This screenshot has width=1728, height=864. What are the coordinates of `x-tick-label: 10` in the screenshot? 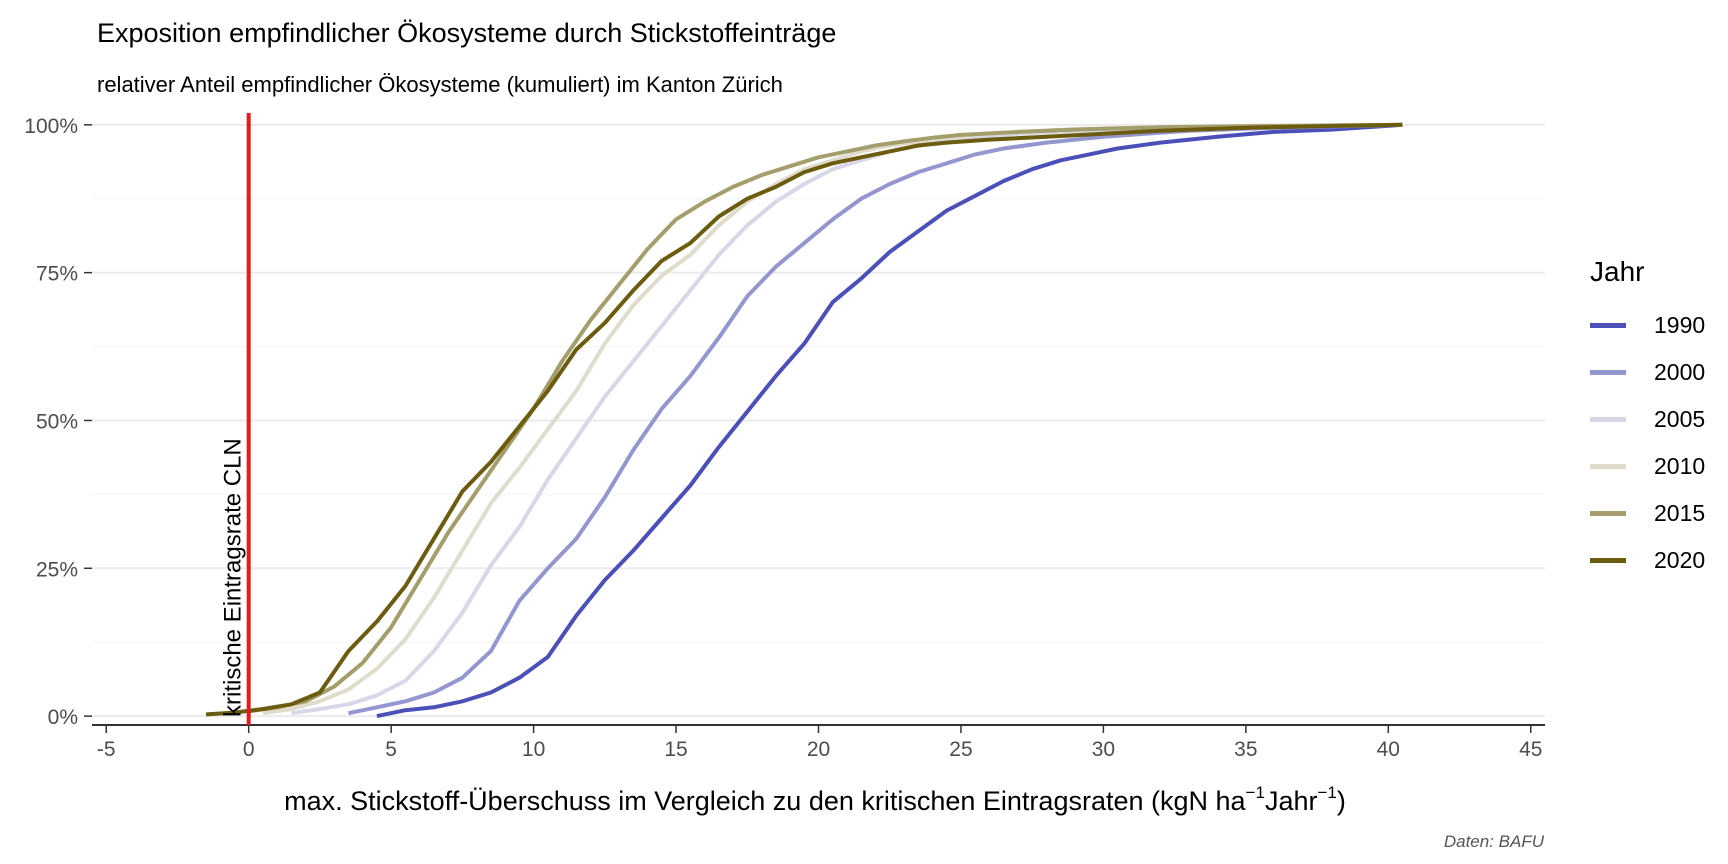 It's located at (533, 749).